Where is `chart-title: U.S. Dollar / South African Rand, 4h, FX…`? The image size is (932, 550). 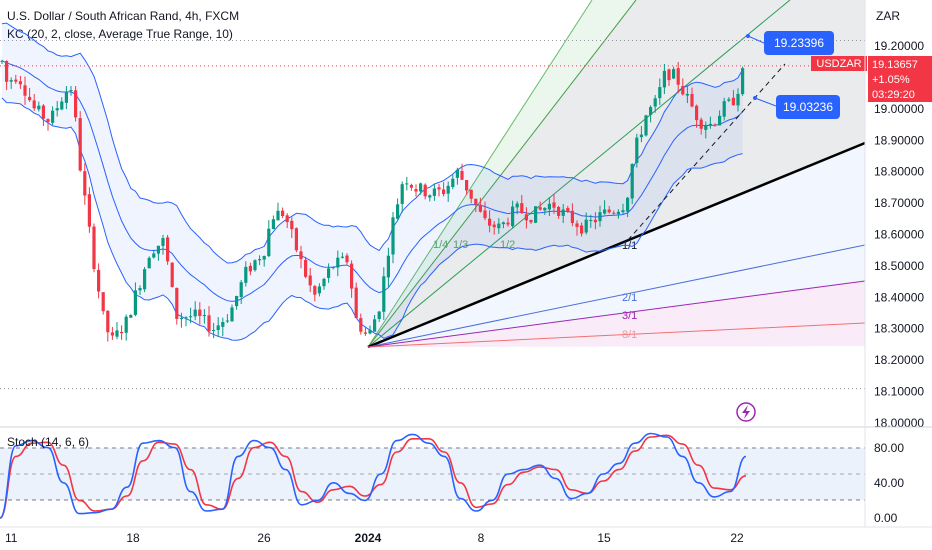 chart-title: U.S. Dollar / South African Rand, 4h, FX… is located at coordinates (123, 16).